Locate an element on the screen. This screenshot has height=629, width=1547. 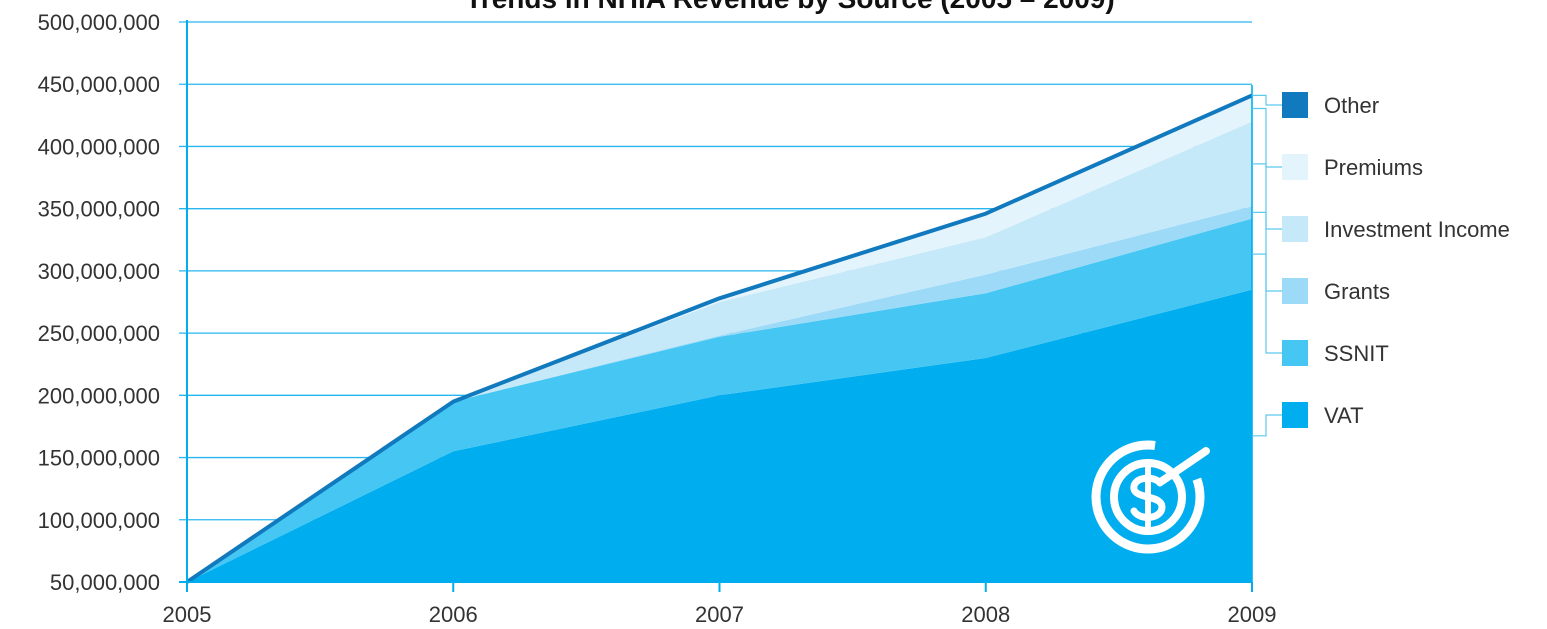
y-tick-label: 150,000,000 is located at coordinates (99, 458).